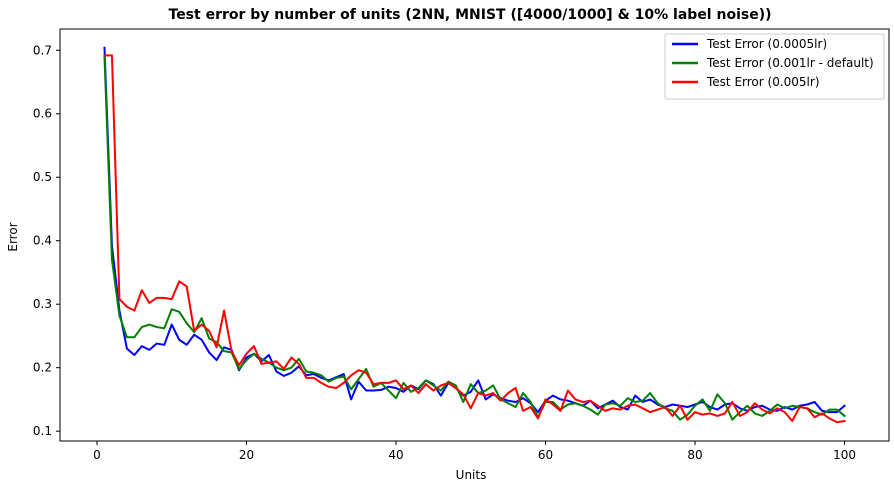 The height and width of the screenshot is (484, 894). I want to click on x-axis: 0 20 40 60 80 100, so click(474, 451).